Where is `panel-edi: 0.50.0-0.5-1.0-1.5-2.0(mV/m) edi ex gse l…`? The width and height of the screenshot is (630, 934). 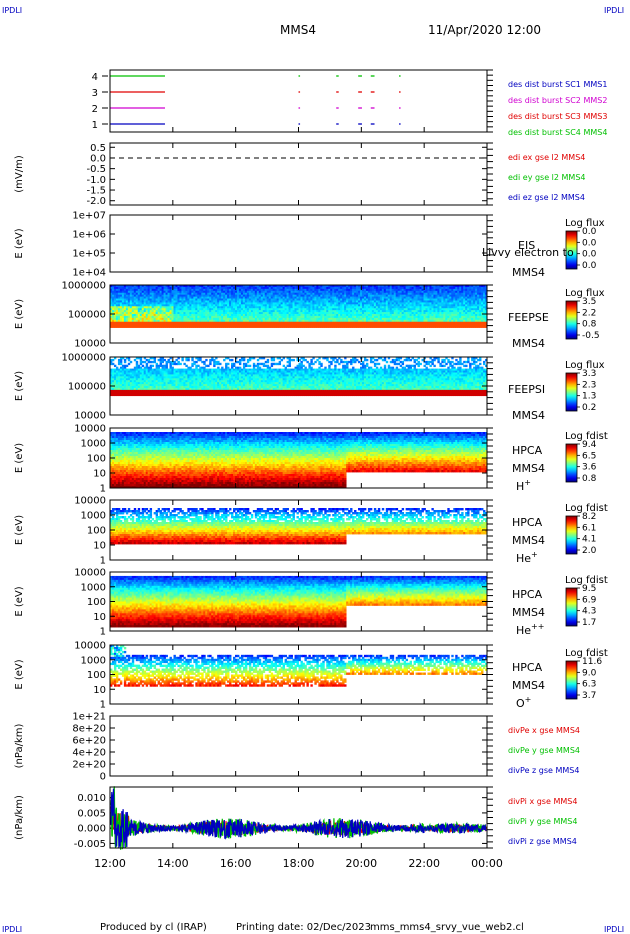
panel-edi: 0.50.0-0.5-1.0-1.5-2.0(mV/m) edi ex gse l… is located at coordinates (300, 174).